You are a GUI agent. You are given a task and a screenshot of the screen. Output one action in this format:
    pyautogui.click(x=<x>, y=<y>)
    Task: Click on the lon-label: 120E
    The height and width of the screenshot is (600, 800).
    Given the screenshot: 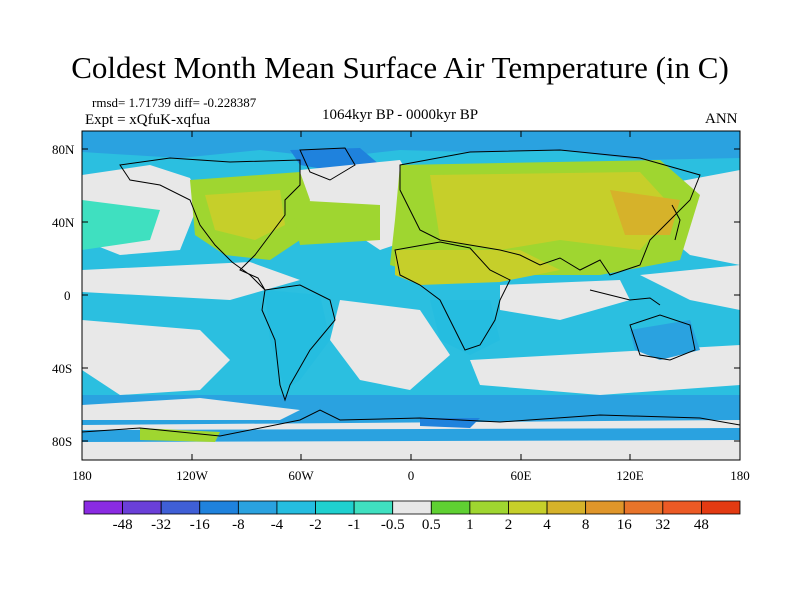 What is the action you would take?
    pyautogui.click(x=630, y=475)
    